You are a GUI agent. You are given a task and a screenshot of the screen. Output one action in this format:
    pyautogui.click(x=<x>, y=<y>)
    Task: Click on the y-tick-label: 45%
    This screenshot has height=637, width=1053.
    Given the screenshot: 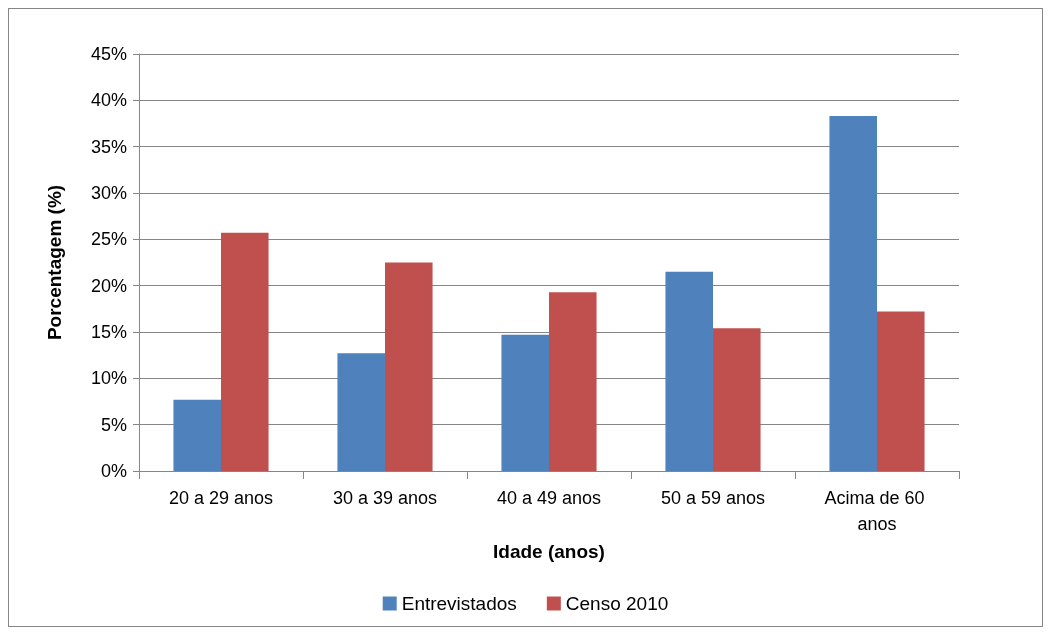 What is the action you would take?
    pyautogui.click(x=108, y=54)
    